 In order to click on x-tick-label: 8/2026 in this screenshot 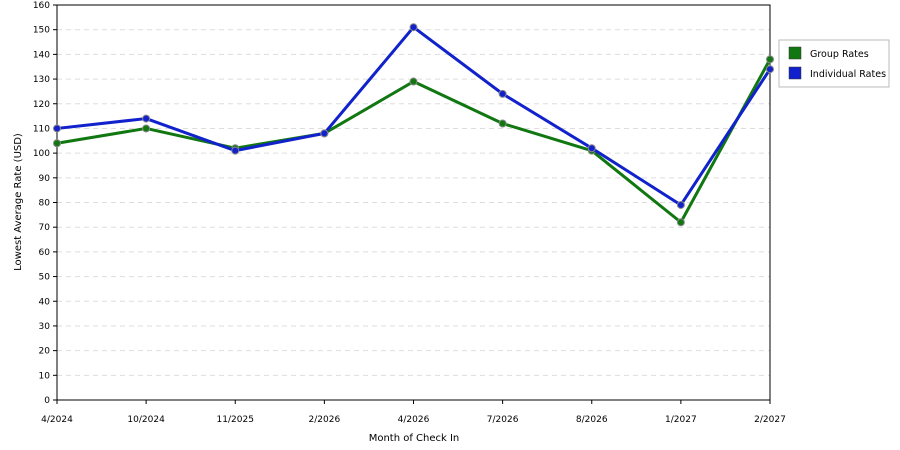, I will do `click(592, 420)`.